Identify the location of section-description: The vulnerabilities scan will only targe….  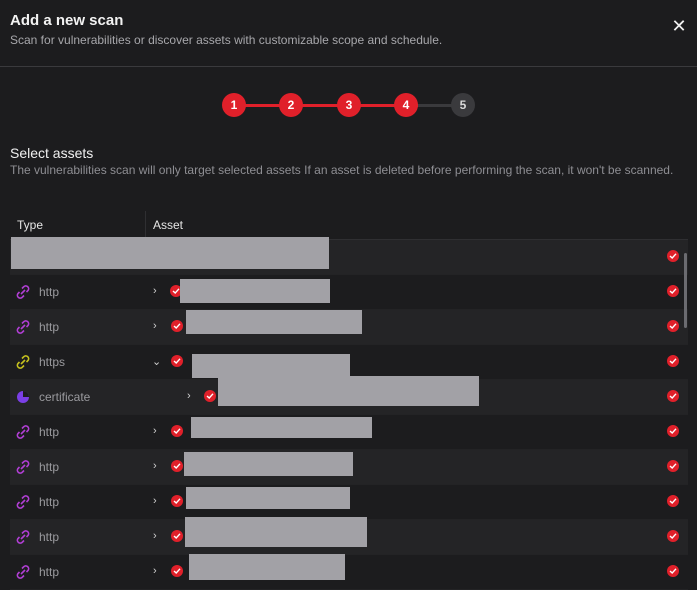
(342, 170).